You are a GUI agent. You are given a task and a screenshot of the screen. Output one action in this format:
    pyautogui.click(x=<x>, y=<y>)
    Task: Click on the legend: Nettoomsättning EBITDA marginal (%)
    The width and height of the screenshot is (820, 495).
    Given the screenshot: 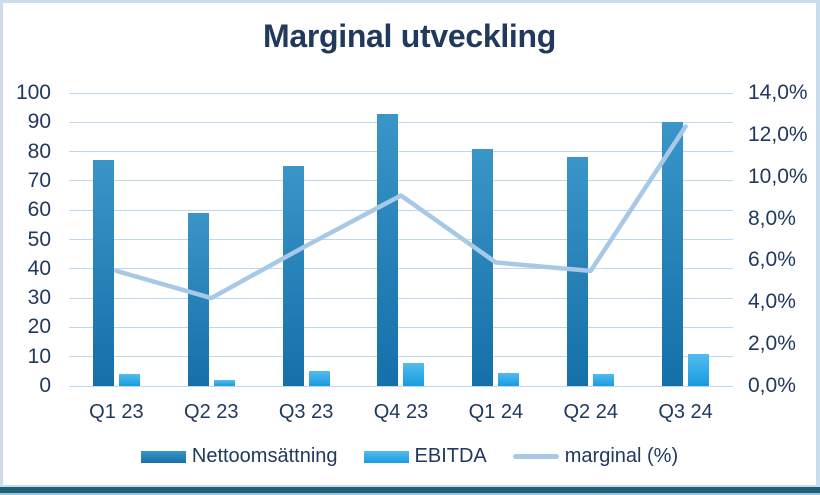 What is the action you would take?
    pyautogui.click(x=409, y=456)
    